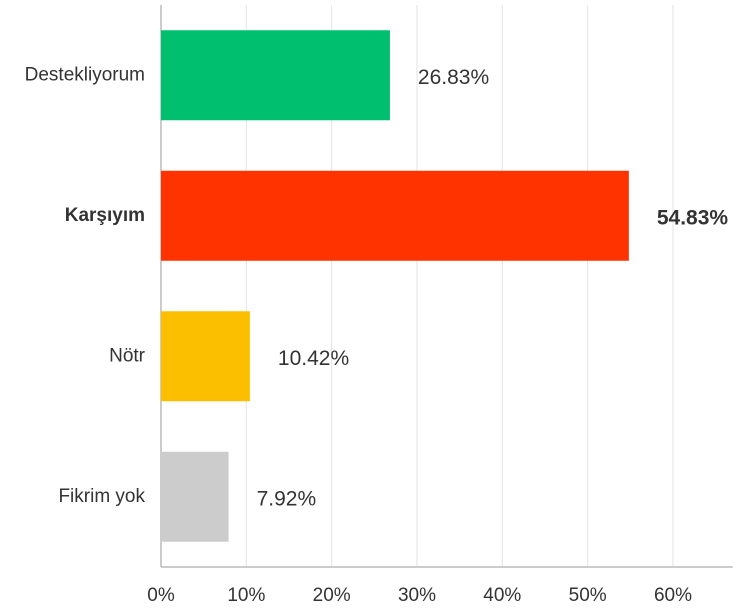  Describe the element at coordinates (101, 496) in the screenshot. I see `category-label: Fikrim yok` at that location.